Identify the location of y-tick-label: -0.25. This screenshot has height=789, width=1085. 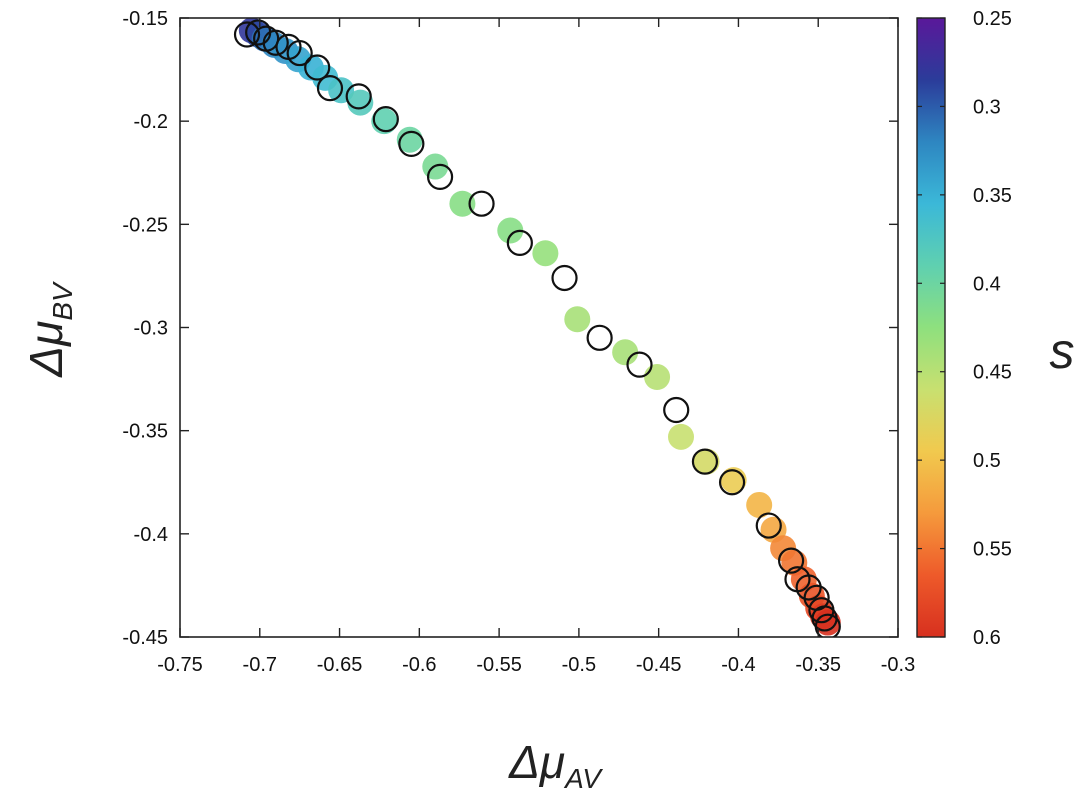
(145, 225).